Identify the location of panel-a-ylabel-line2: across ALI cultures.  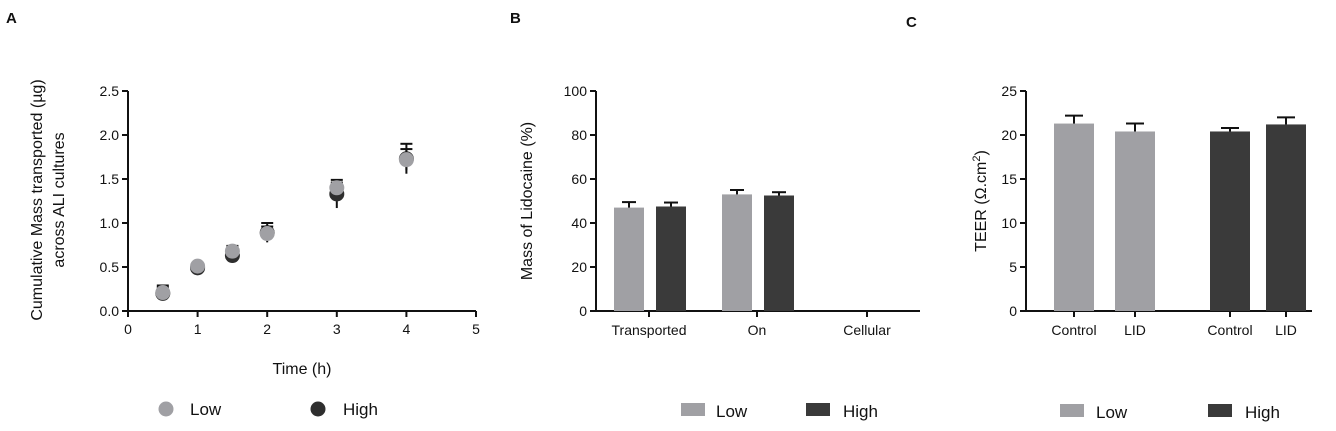
(59, 199).